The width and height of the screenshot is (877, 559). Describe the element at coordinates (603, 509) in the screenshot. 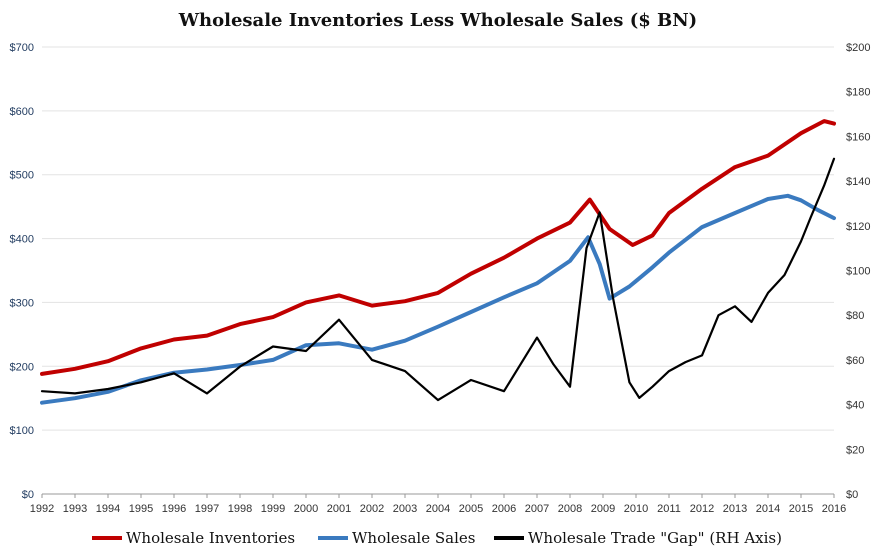

I see `x-tick-label: 2009` at that location.